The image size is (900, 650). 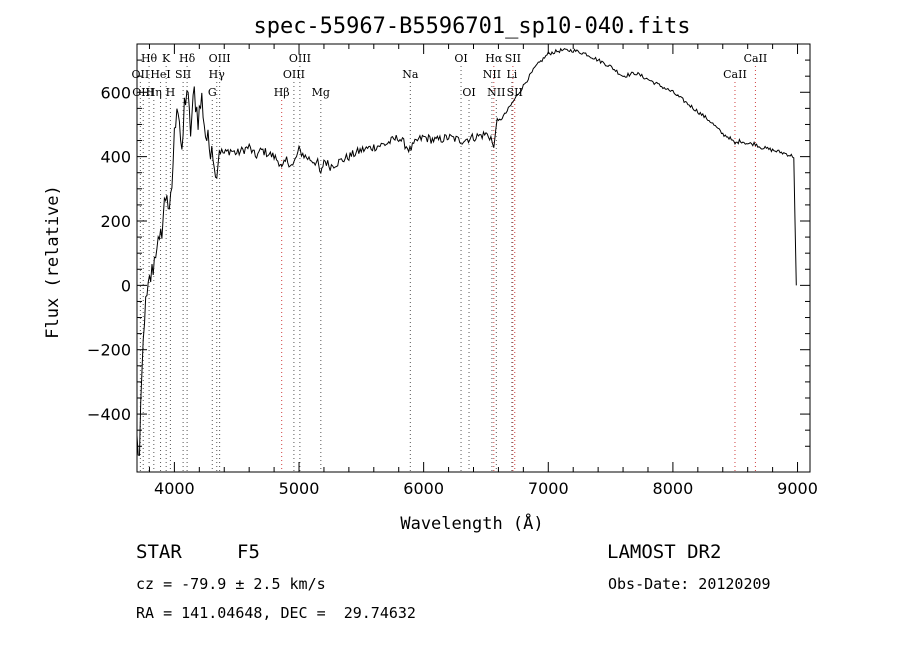 What do you see at coordinates (468, 92) in the screenshot?
I see `line-marker-label-18: OI` at bounding box center [468, 92].